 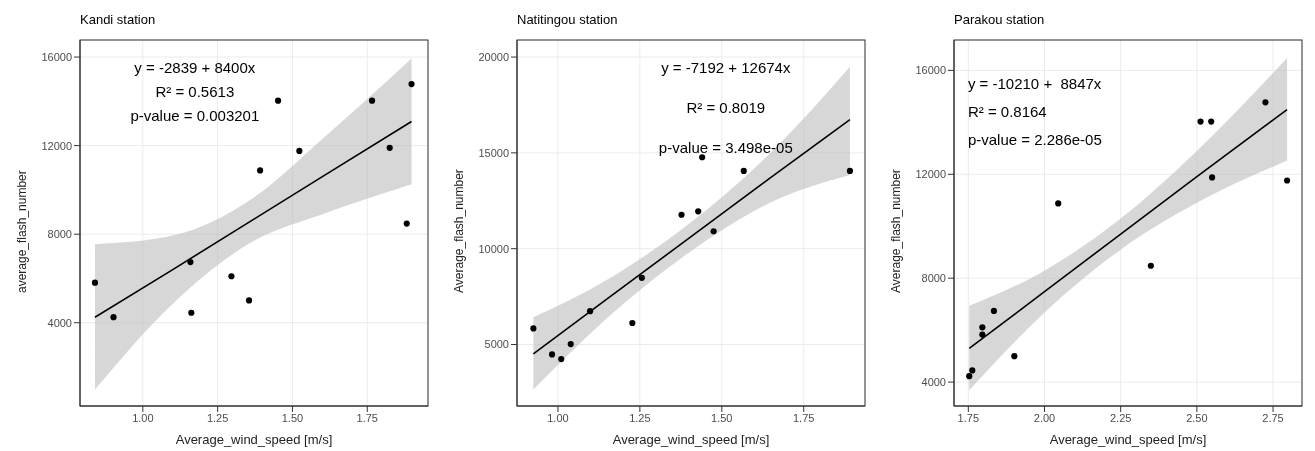 I want to click on annotation: y = -2839 + 8400x, so click(x=195, y=67).